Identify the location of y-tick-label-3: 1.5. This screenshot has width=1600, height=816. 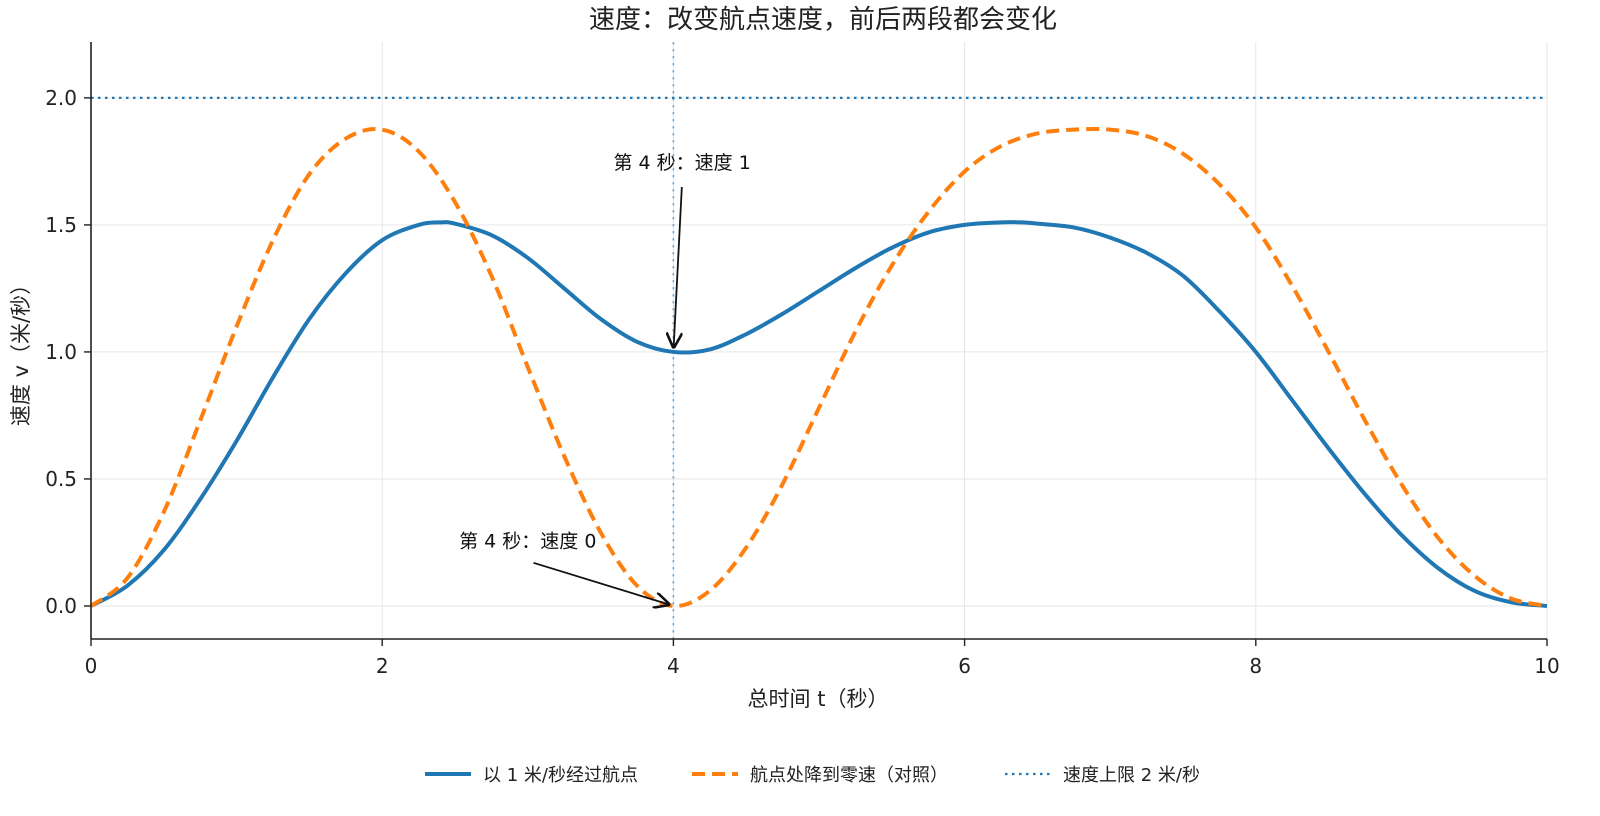
(61, 225).